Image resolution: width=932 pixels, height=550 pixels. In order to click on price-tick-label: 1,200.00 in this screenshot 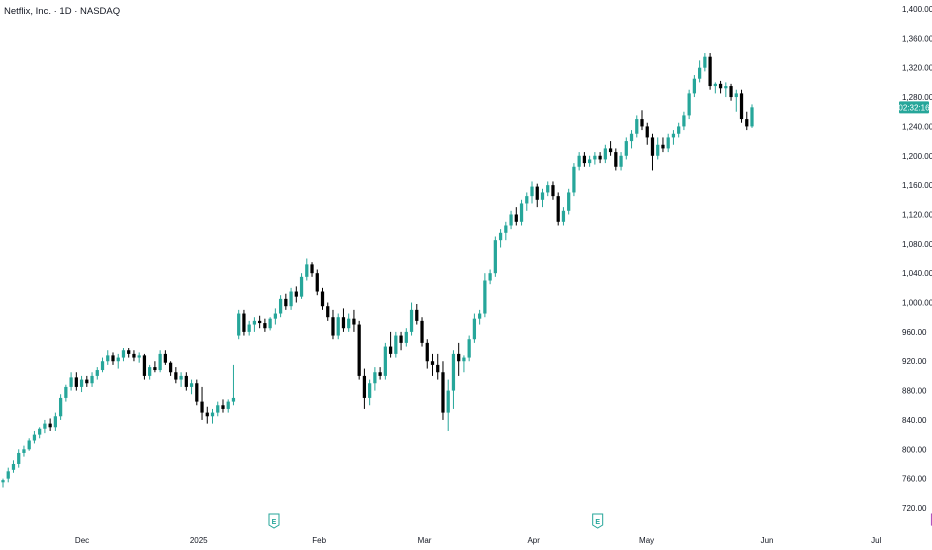, I will do `click(917, 156)`.